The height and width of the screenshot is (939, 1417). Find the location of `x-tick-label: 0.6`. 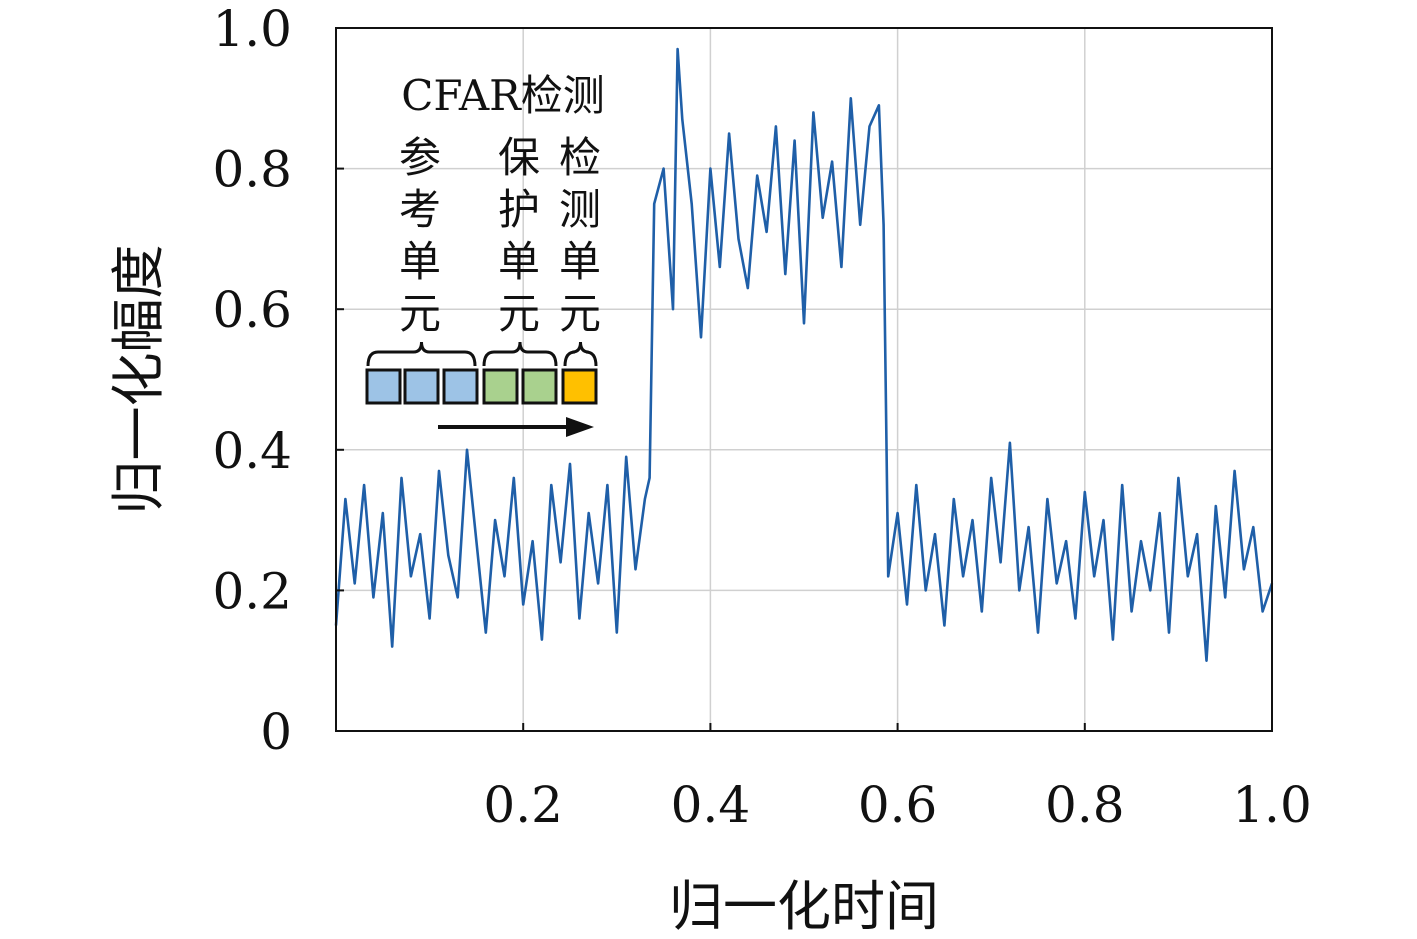

x-tick-label: 0.6 is located at coordinates (898, 805).